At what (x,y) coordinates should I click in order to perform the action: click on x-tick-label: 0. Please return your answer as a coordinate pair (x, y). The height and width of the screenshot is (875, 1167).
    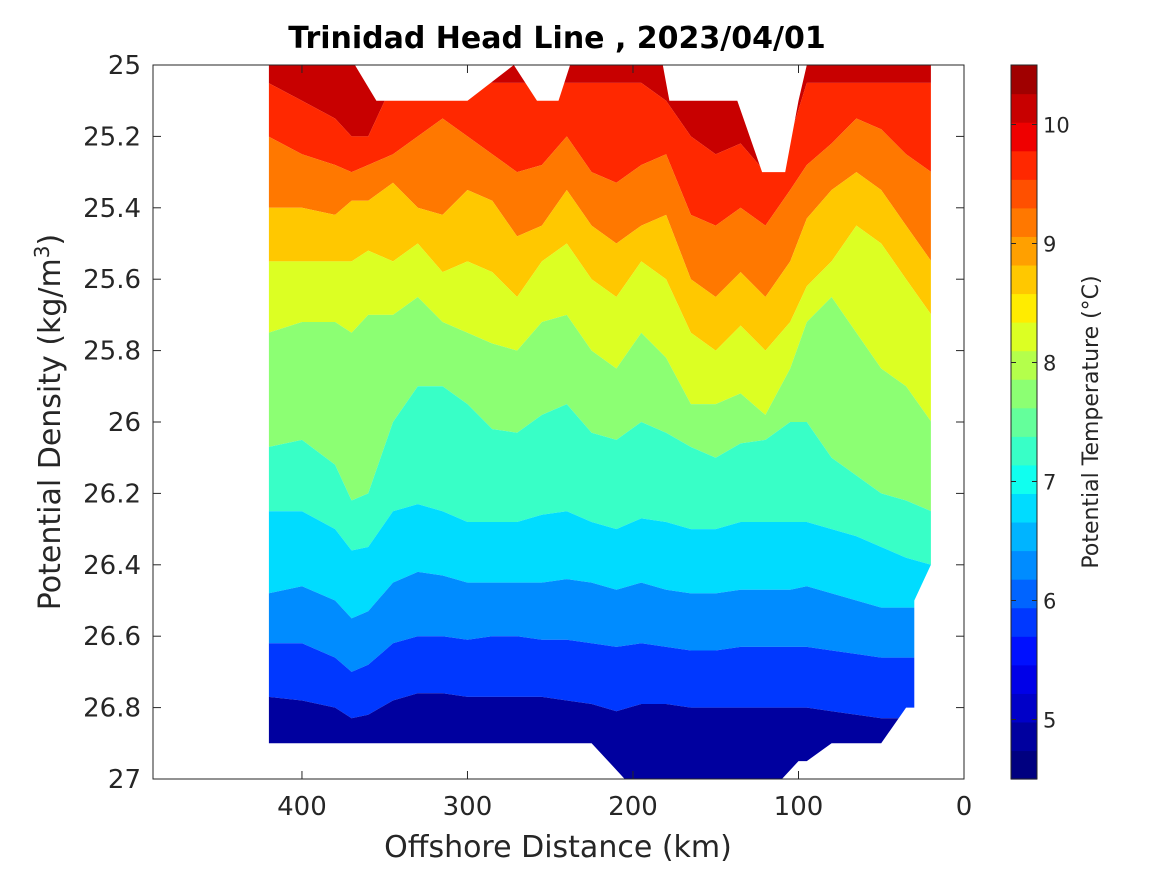
    Looking at the image, I should click on (964, 807).